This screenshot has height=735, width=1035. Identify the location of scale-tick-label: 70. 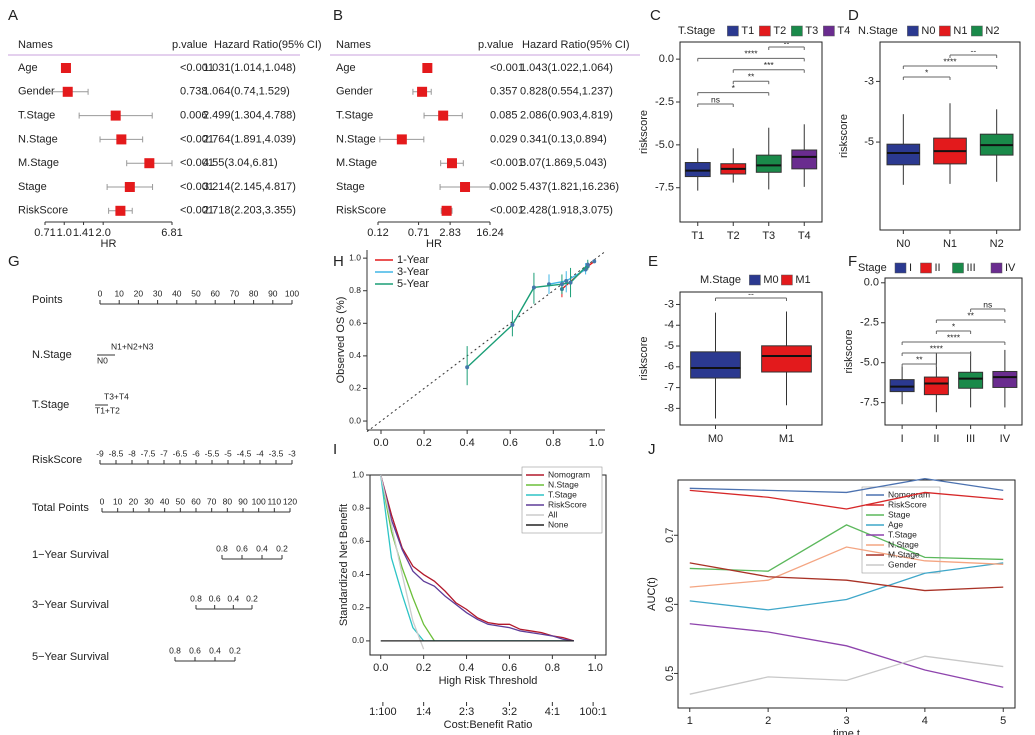
(212, 501).